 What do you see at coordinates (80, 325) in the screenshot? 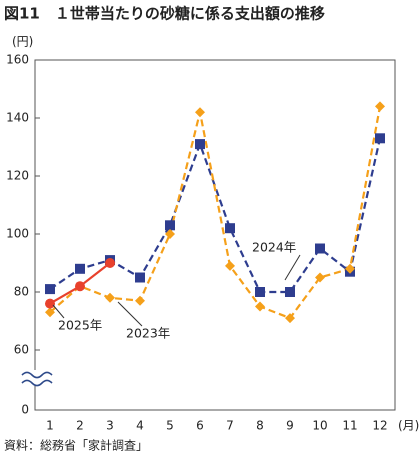
I see `series-label: 2025年` at bounding box center [80, 325].